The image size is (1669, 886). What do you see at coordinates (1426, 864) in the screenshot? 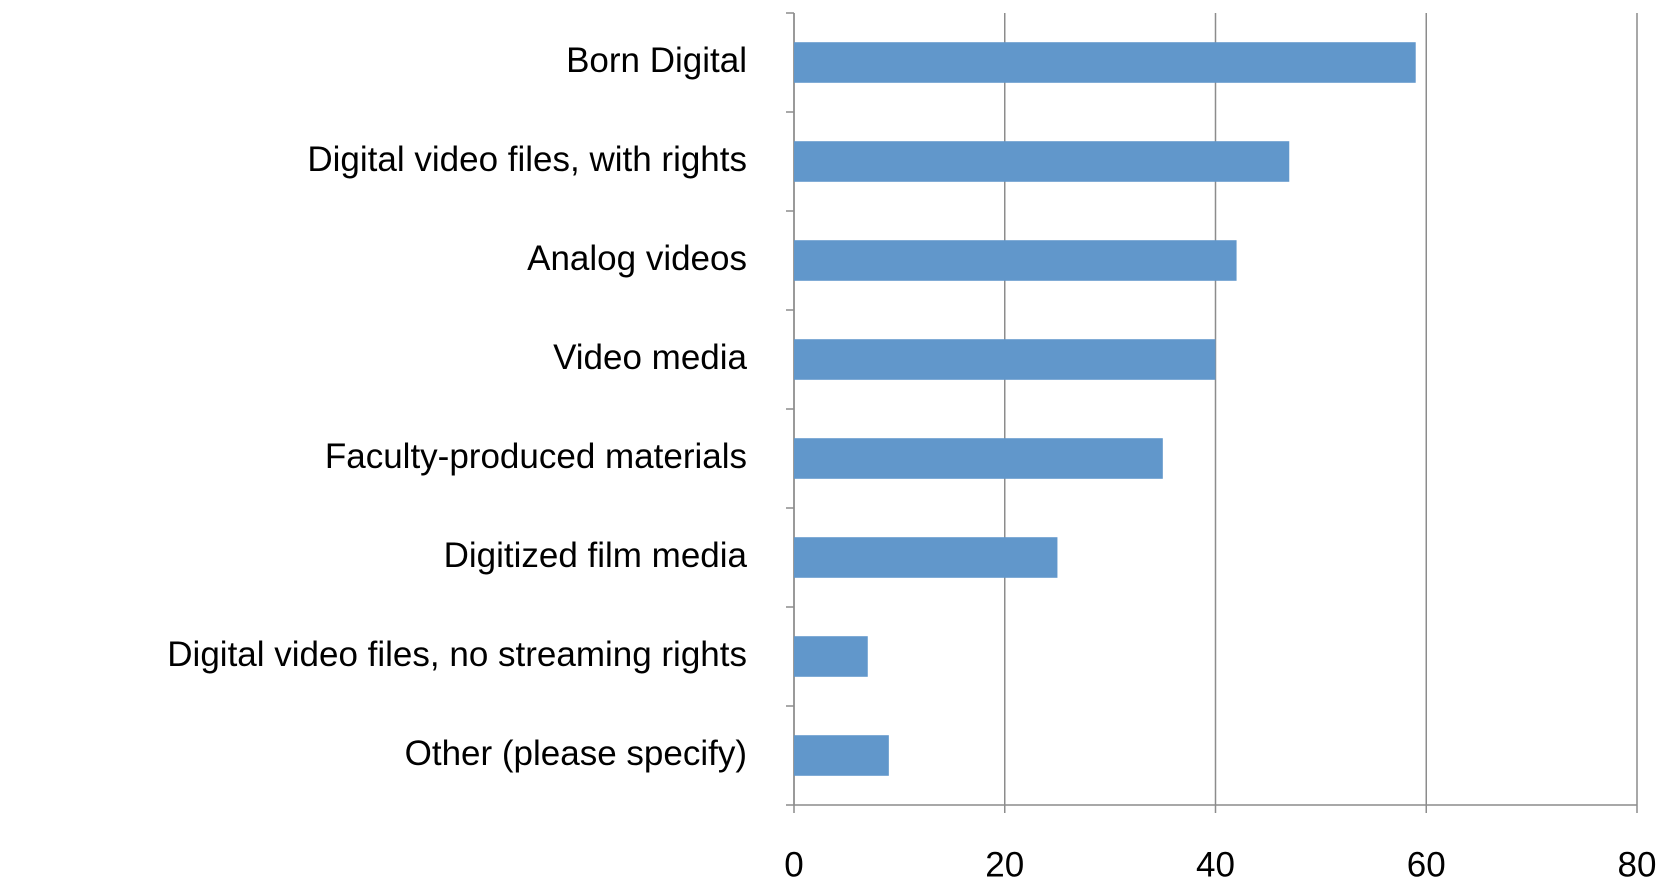
I see `x-tick-label: 60` at bounding box center [1426, 864].